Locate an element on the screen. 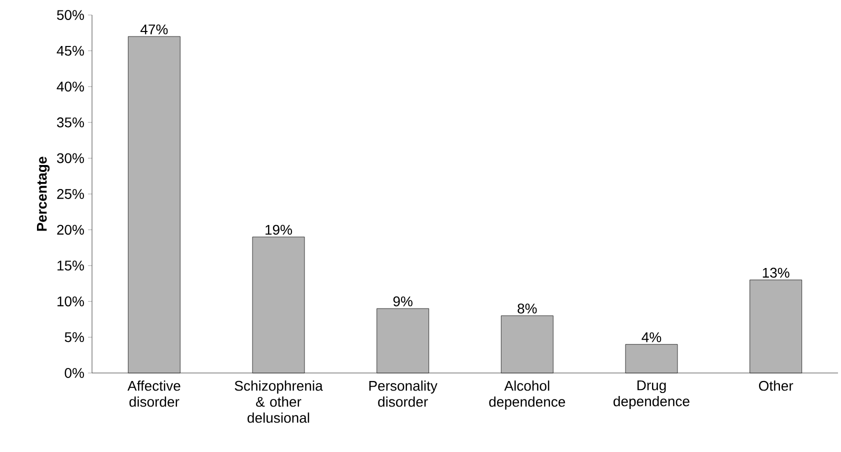  y-tick-label: 45% is located at coordinates (70, 51).